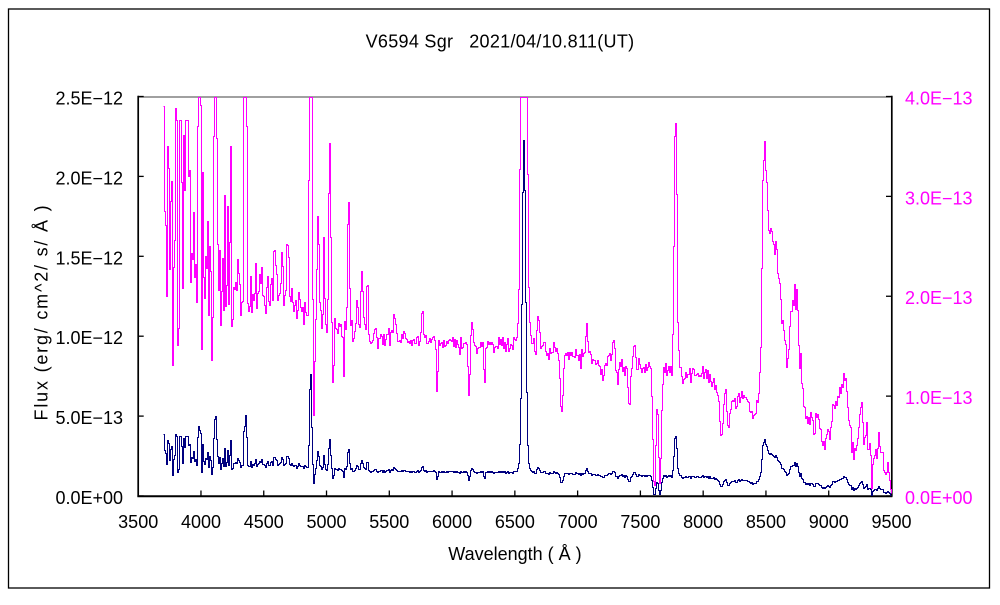  What do you see at coordinates (640, 522) in the screenshot?
I see `svg-text: 7500` at bounding box center [640, 522].